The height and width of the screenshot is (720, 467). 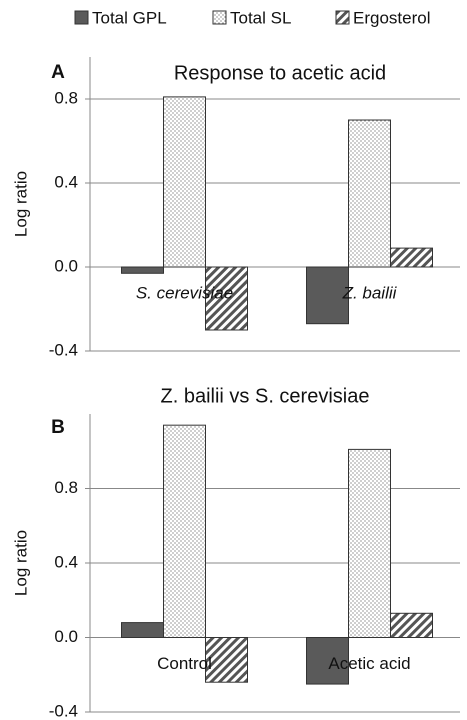 What do you see at coordinates (265, 396) in the screenshot?
I see `chart-title: Z. bailii vs S. cerevisiae` at bounding box center [265, 396].